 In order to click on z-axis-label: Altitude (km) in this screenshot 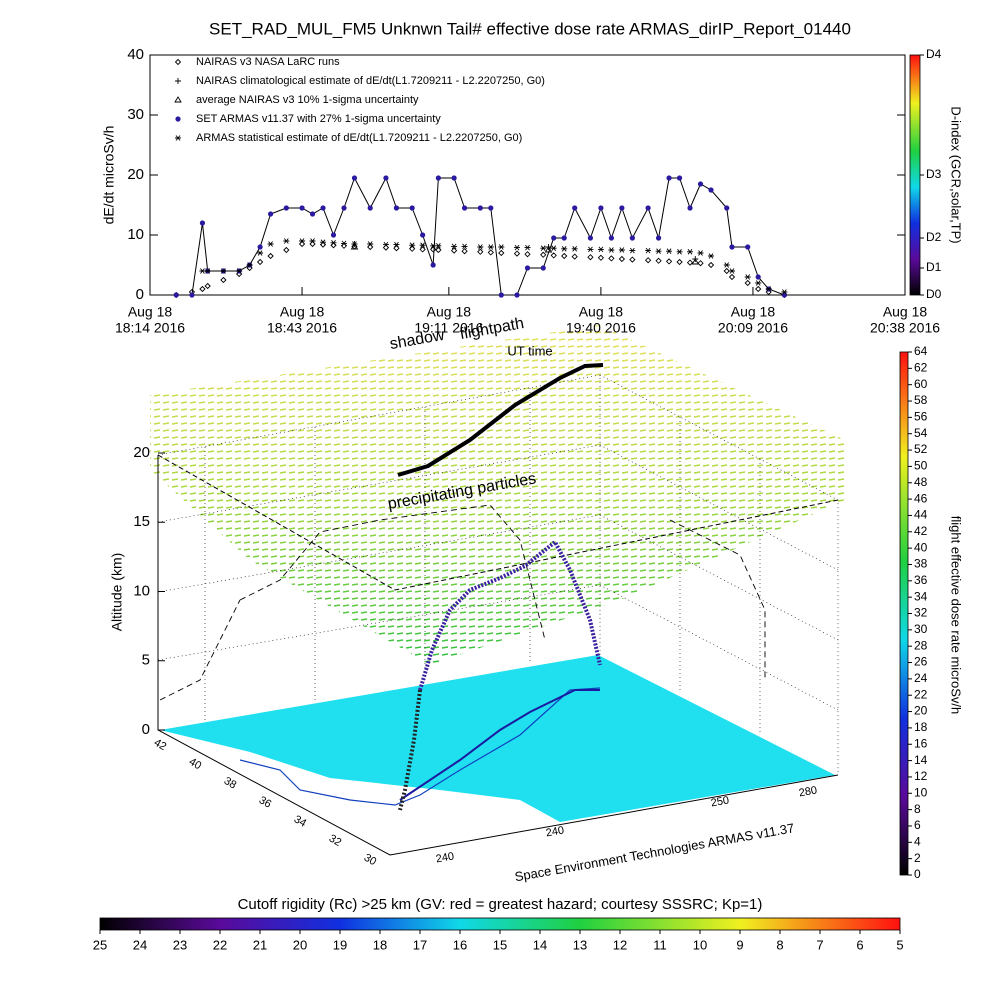, I will do `click(117, 592)`.